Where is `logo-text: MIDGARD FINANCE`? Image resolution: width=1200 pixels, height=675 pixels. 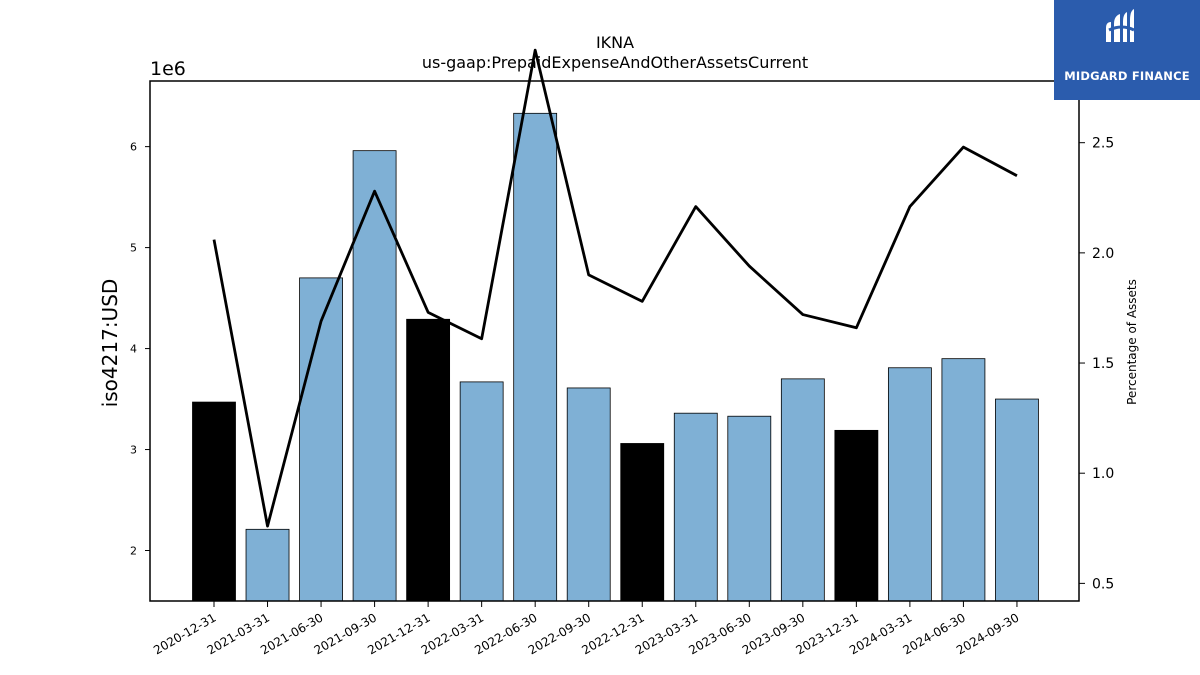 logo-text: MIDGARD FINANCE is located at coordinates (1127, 76).